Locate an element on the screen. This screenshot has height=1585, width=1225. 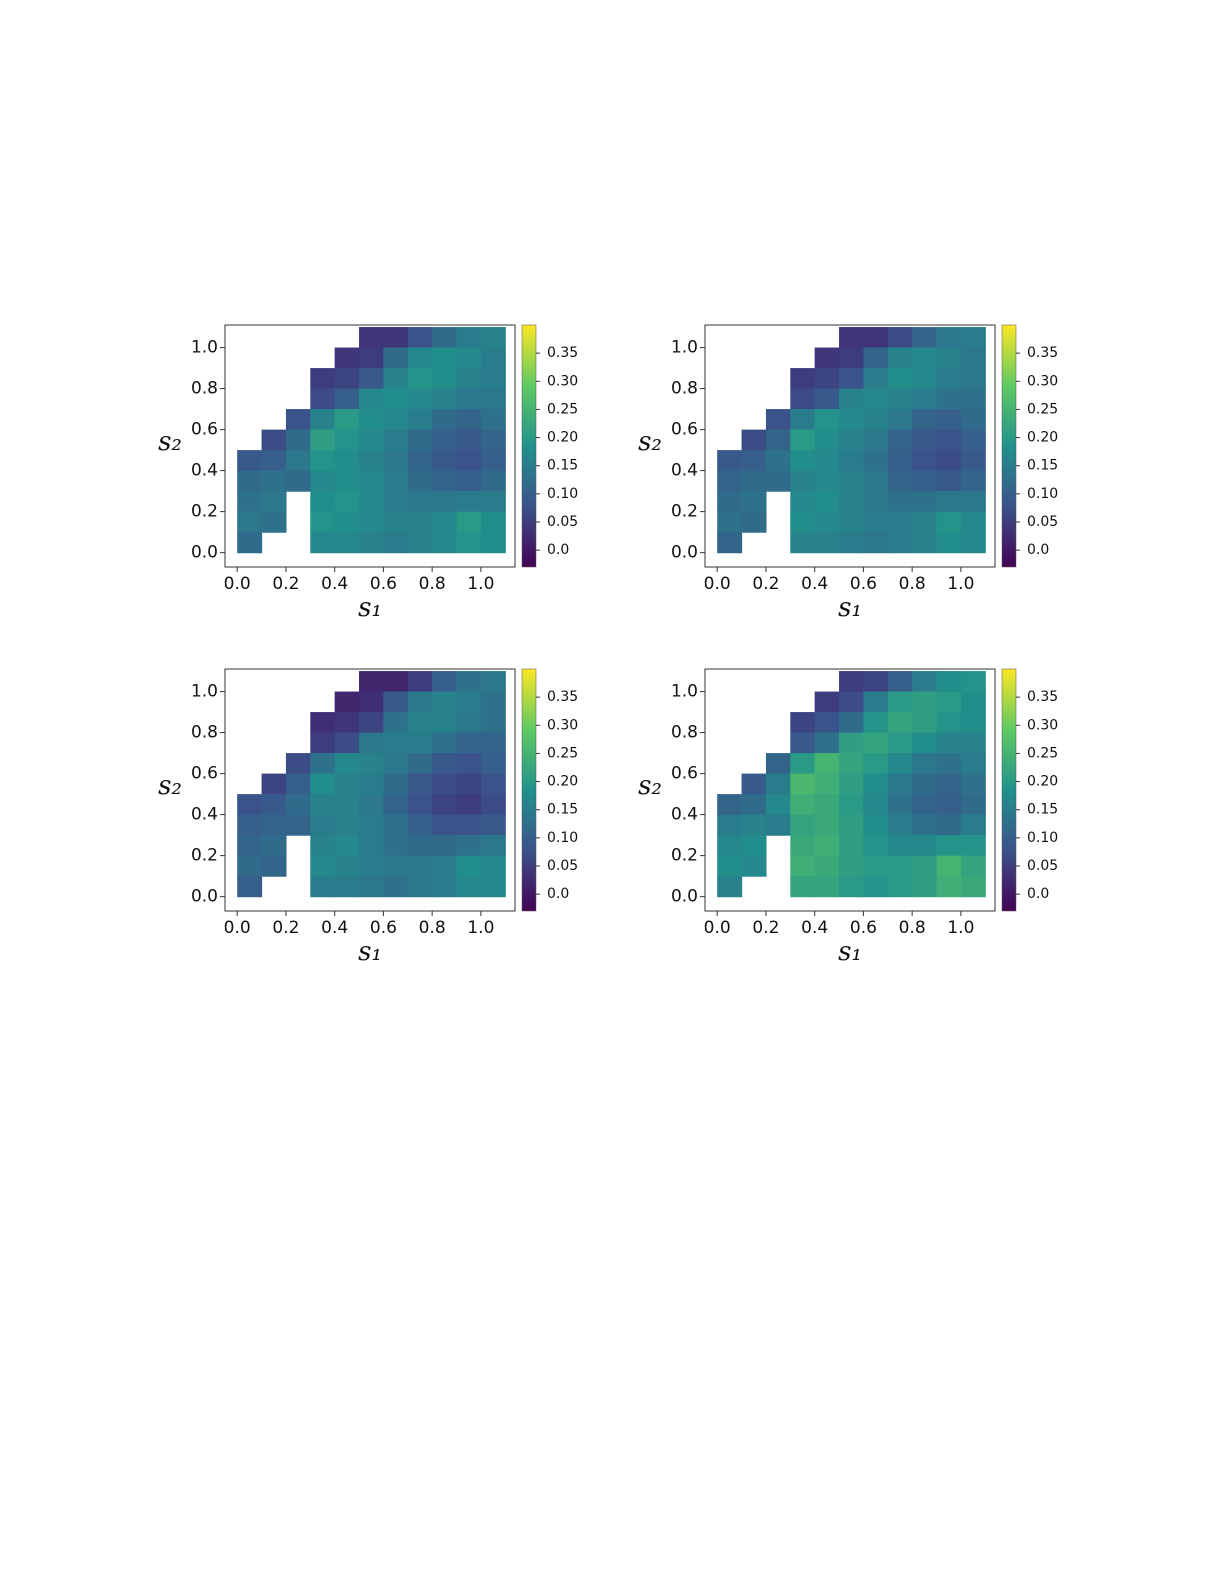
y-tick-label: 0.8 is located at coordinates (684, 733).